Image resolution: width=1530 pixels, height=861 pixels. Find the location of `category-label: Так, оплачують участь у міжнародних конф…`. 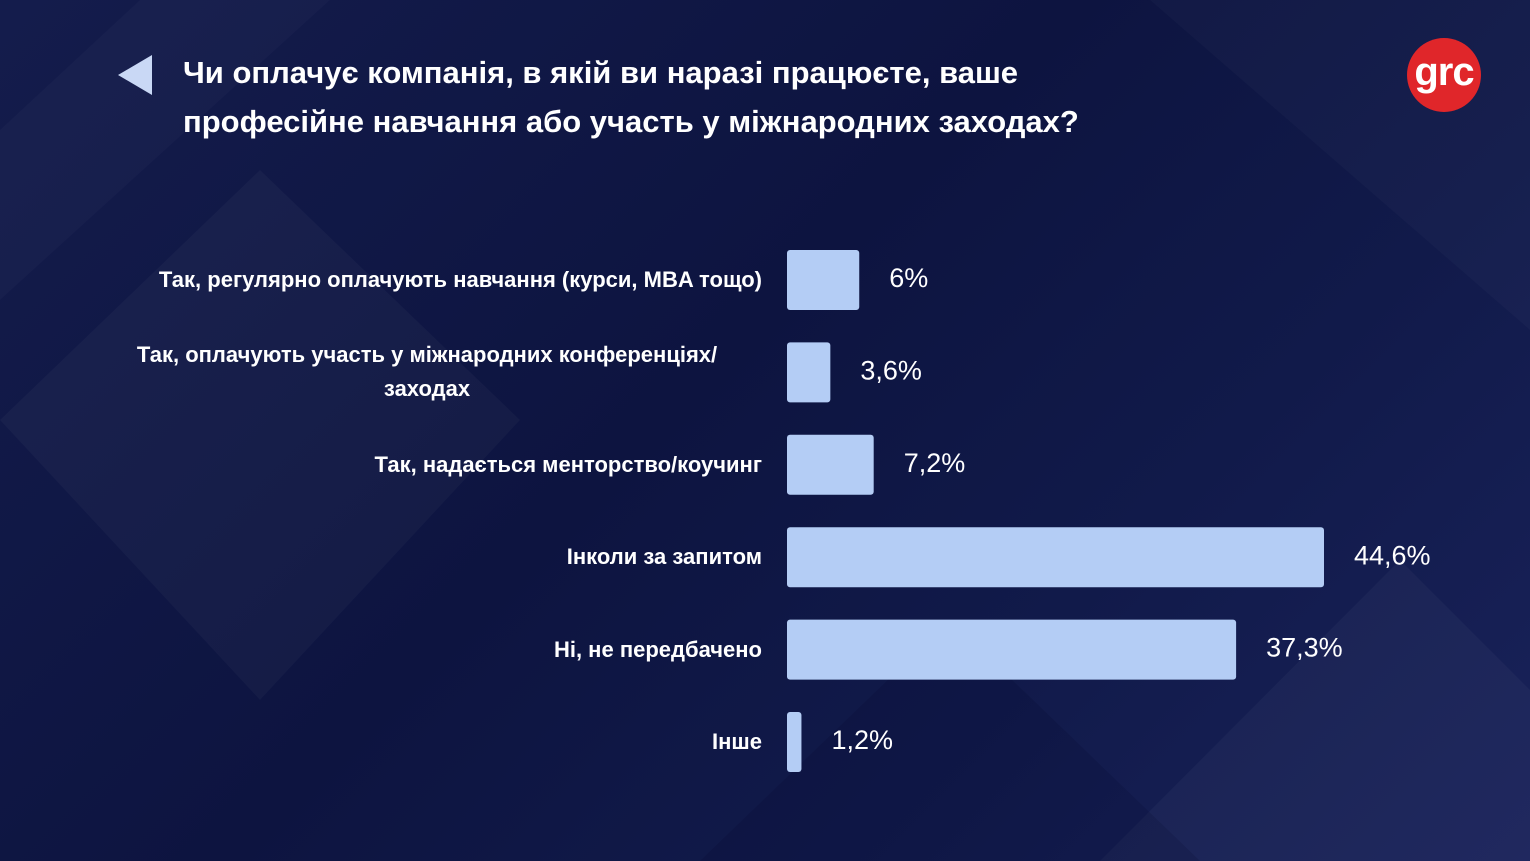

category-label: Так, оплачують участь у міжнародних конф… is located at coordinates (427, 372).